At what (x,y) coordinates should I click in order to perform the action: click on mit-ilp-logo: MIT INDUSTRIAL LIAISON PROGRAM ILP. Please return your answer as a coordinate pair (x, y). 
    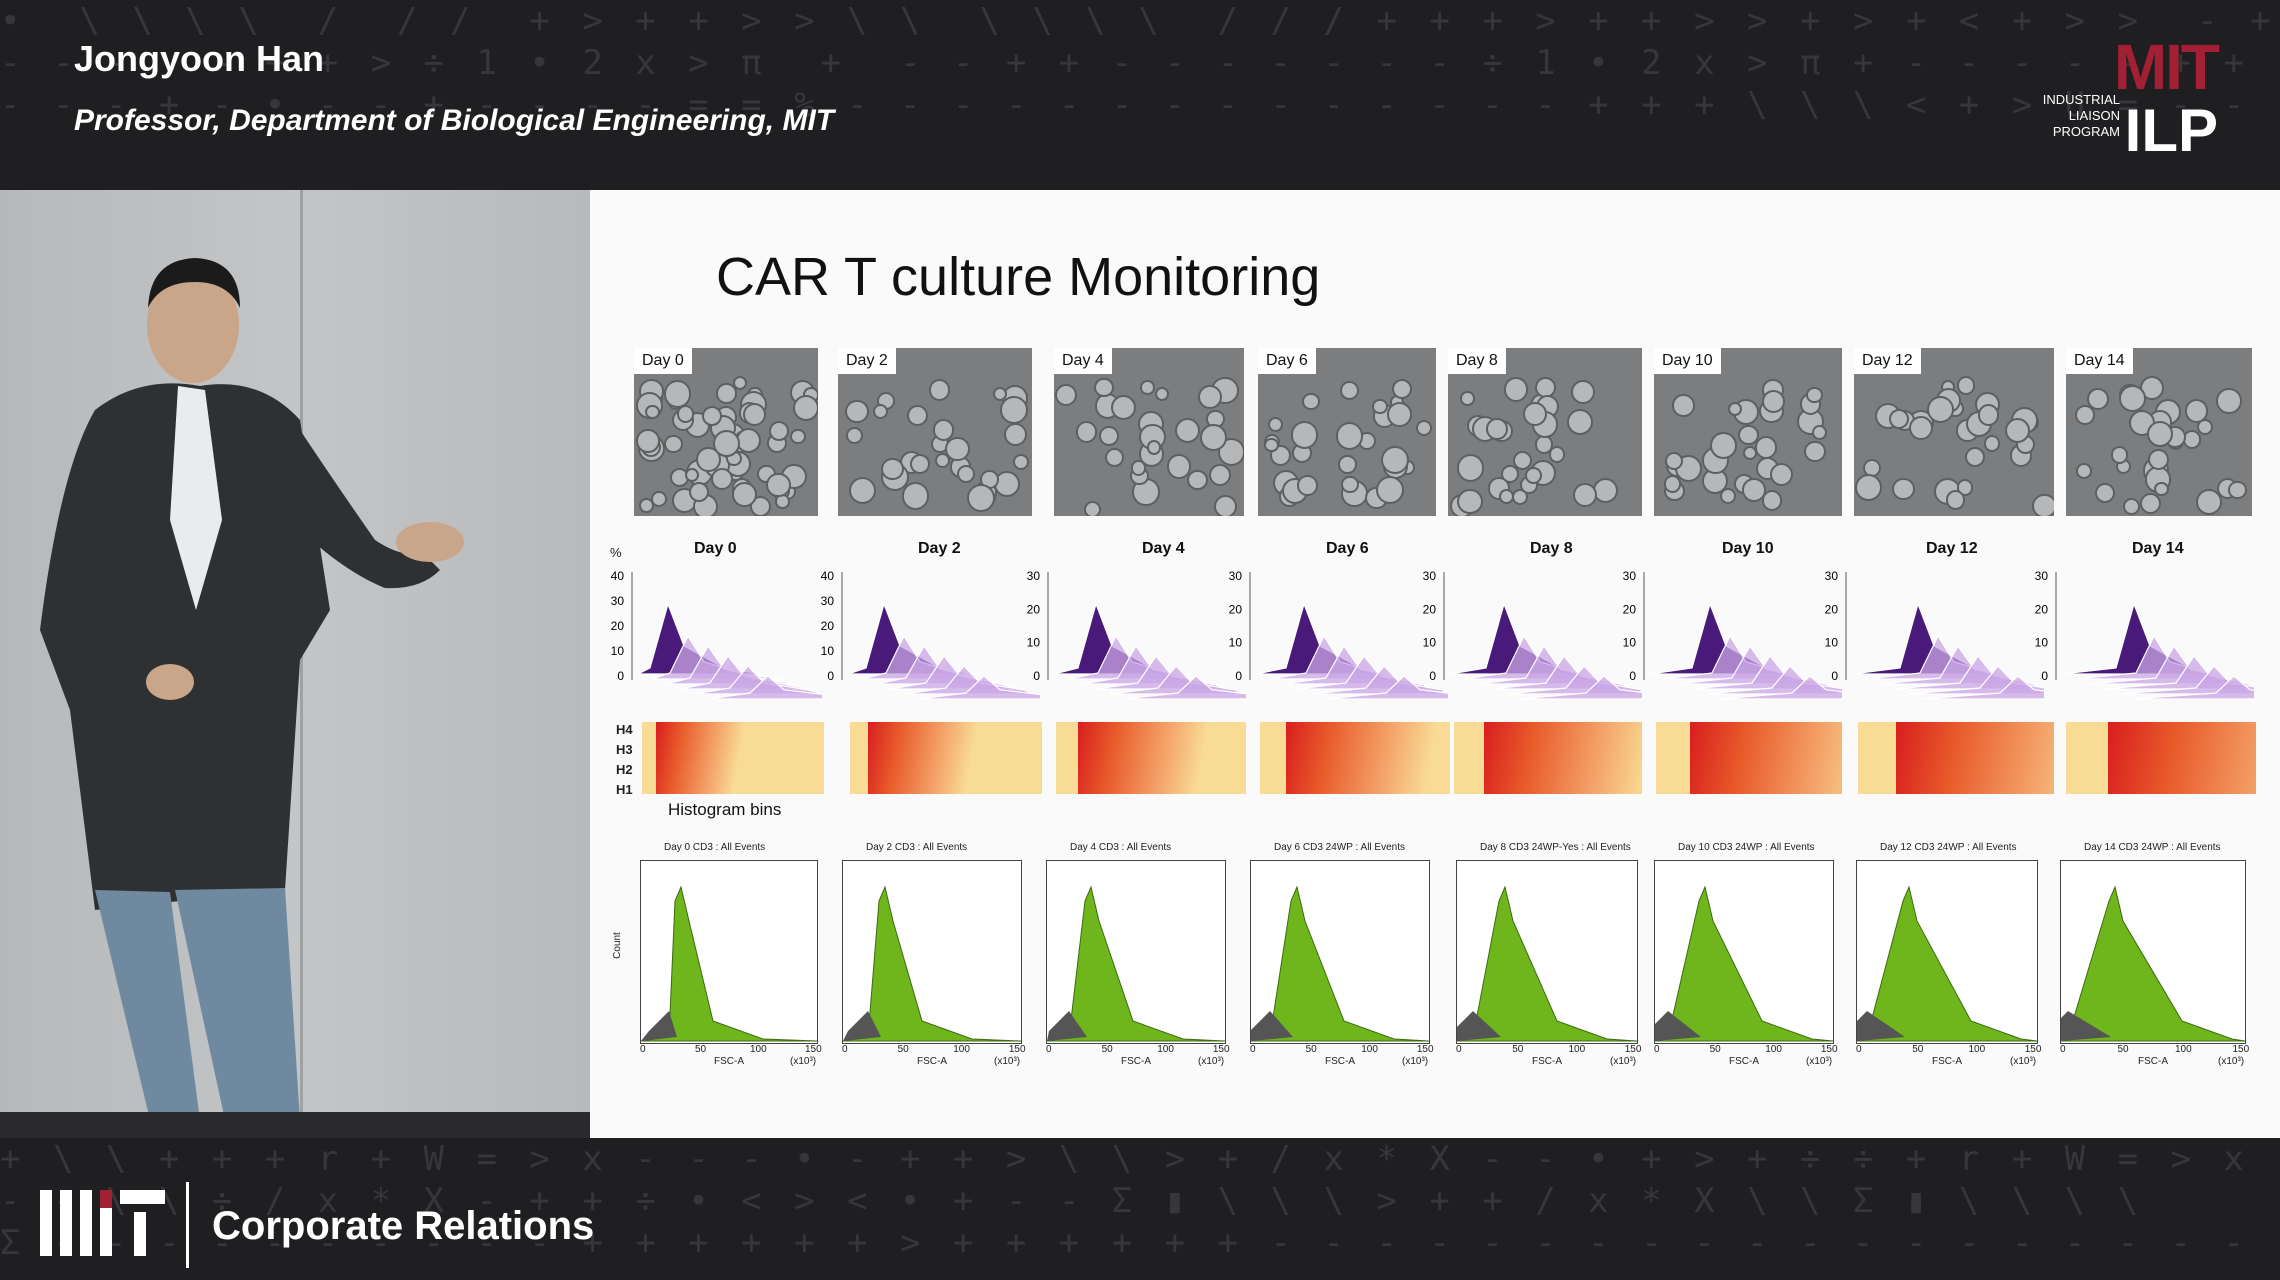
    Looking at the image, I should click on (2124, 97).